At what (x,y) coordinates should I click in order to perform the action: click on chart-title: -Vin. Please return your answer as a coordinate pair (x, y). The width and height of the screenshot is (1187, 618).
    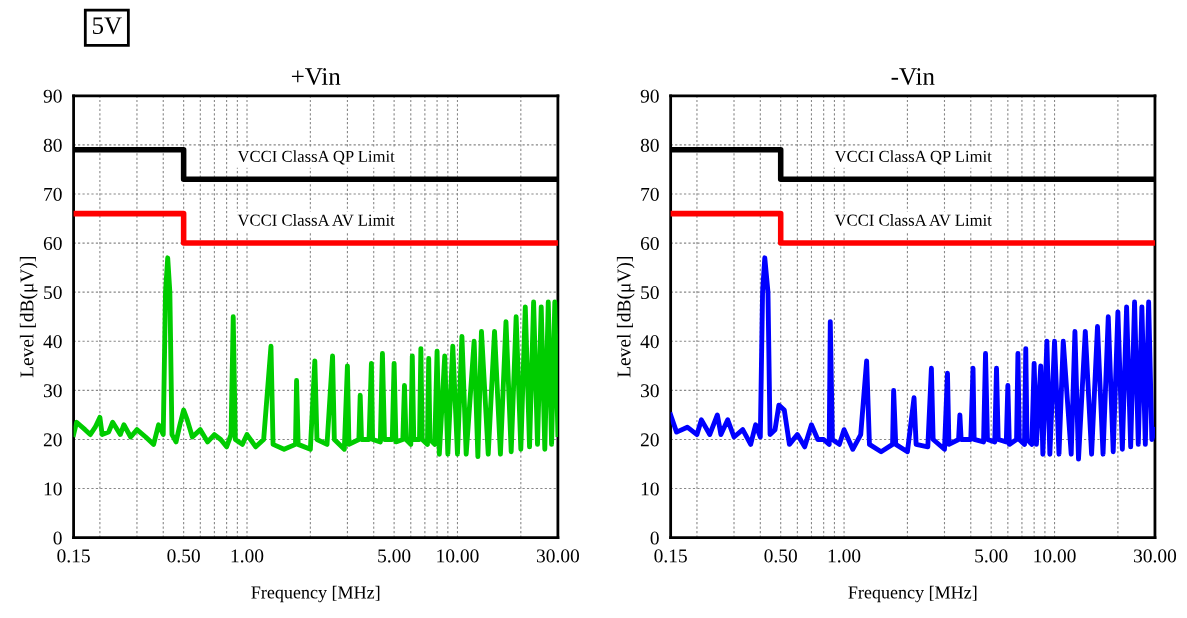
    Looking at the image, I should click on (913, 77).